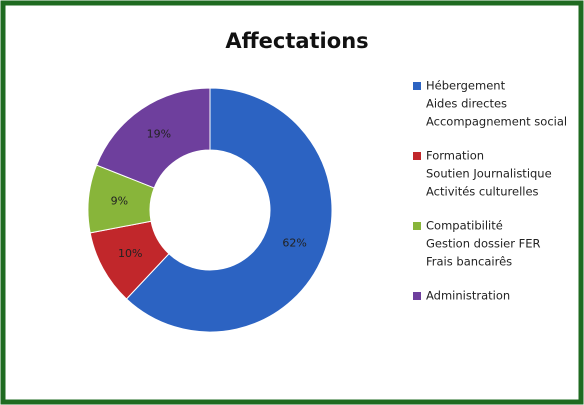 This screenshot has height=405, width=584. Describe the element at coordinates (466, 86) in the screenshot. I see `legend-label: Hébergement` at that location.